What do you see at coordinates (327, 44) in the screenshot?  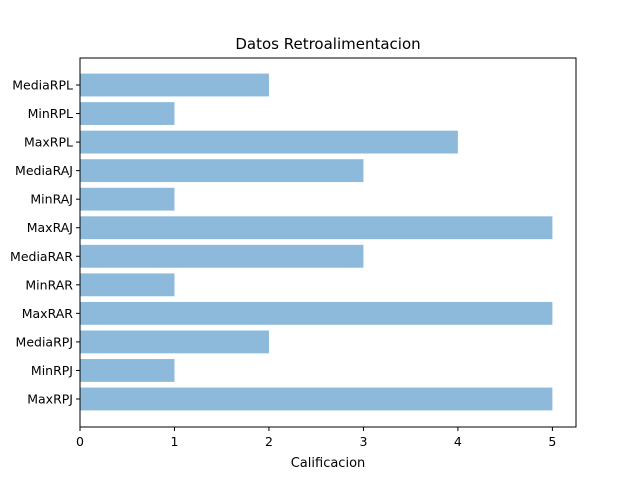 I see `chart-title: Datos Retroalimentacion` at bounding box center [327, 44].